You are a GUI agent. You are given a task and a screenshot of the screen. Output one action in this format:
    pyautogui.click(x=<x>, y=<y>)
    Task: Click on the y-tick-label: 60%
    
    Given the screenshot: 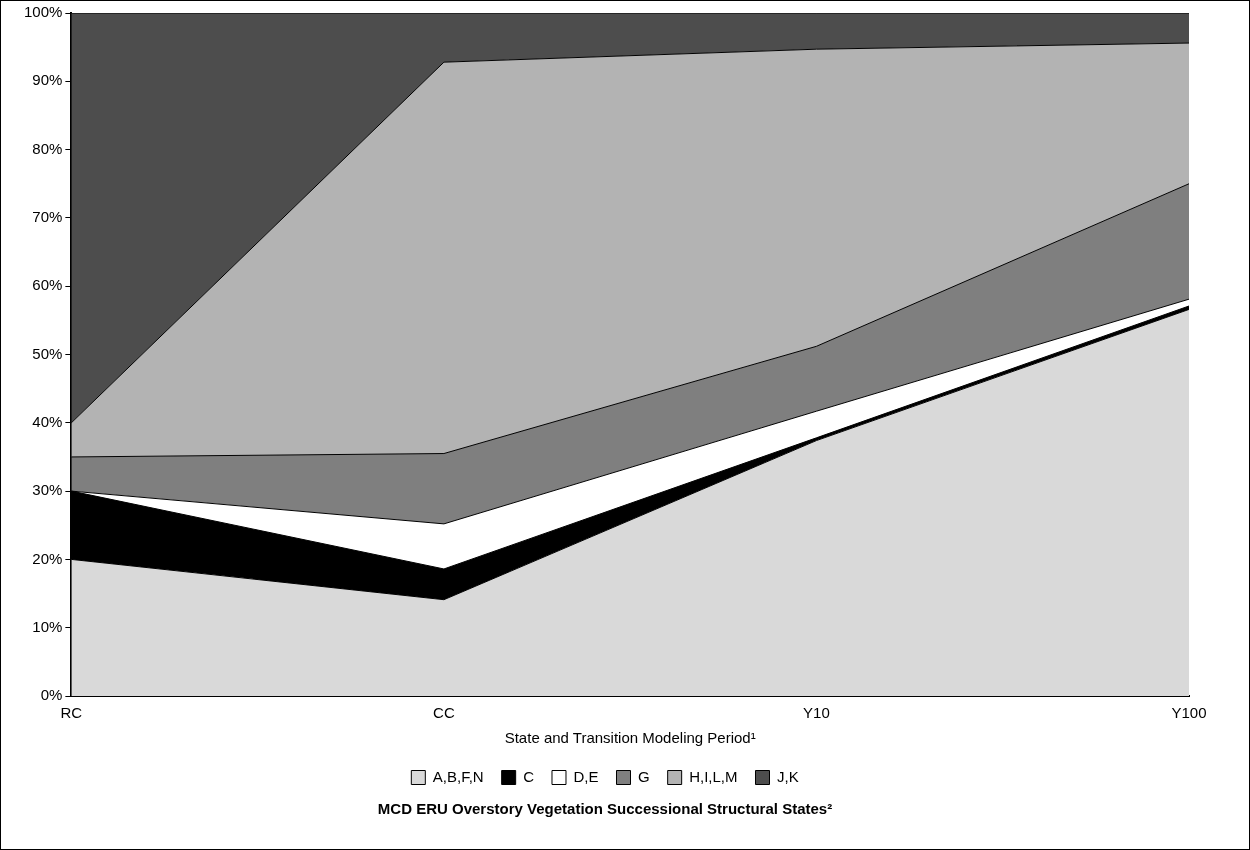 What is the action you would take?
    pyautogui.click(x=47, y=285)
    